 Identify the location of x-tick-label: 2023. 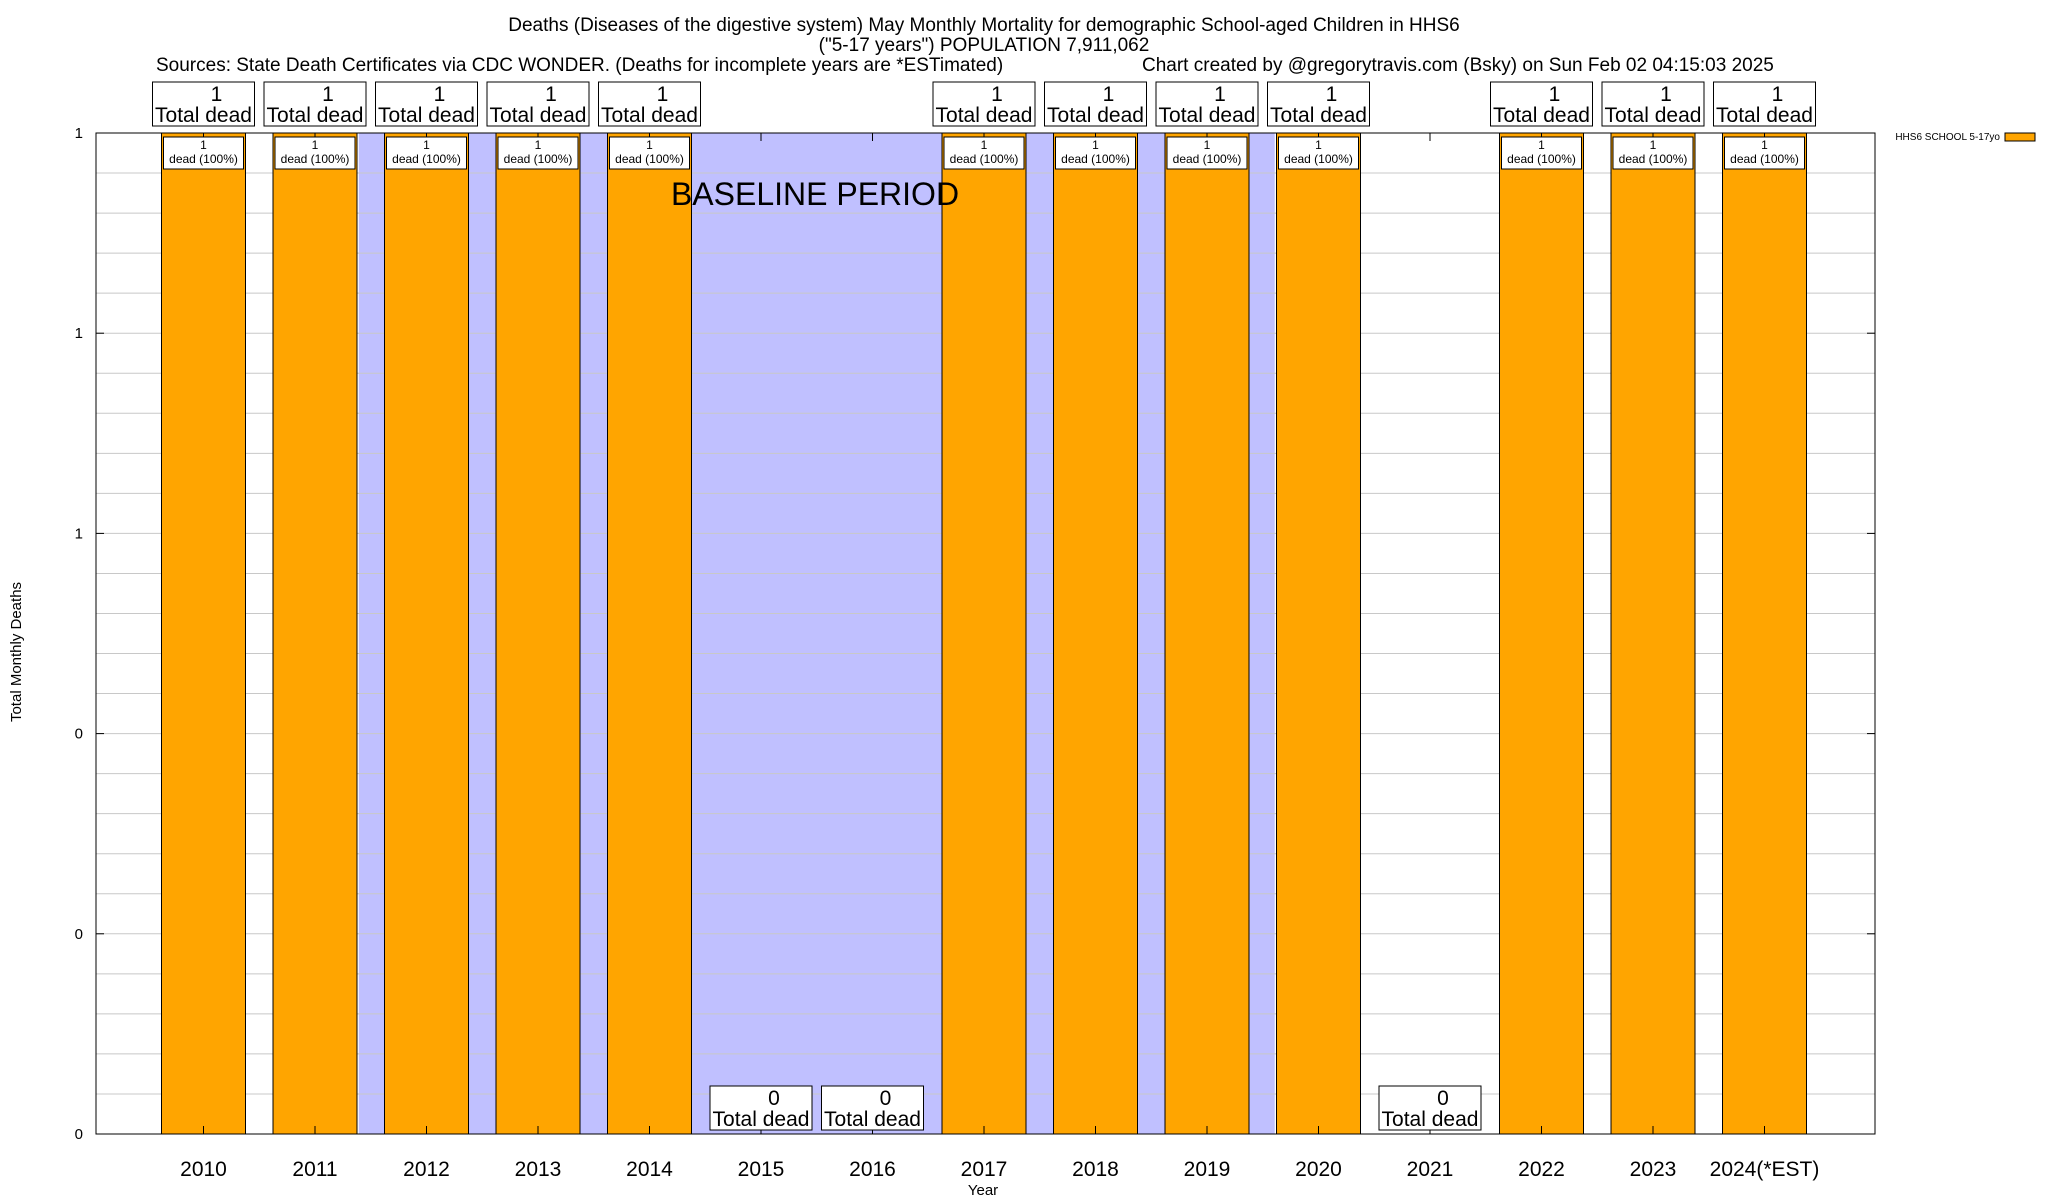
(1653, 1169).